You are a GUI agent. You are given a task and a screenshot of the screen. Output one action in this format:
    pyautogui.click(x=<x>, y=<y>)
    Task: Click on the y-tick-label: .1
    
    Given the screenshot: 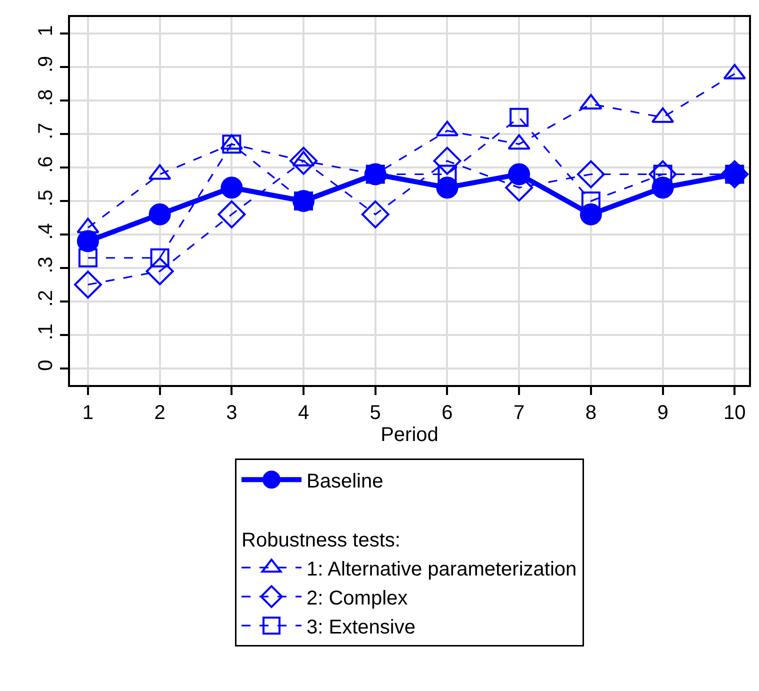 What is the action you would take?
    pyautogui.click(x=46, y=331)
    